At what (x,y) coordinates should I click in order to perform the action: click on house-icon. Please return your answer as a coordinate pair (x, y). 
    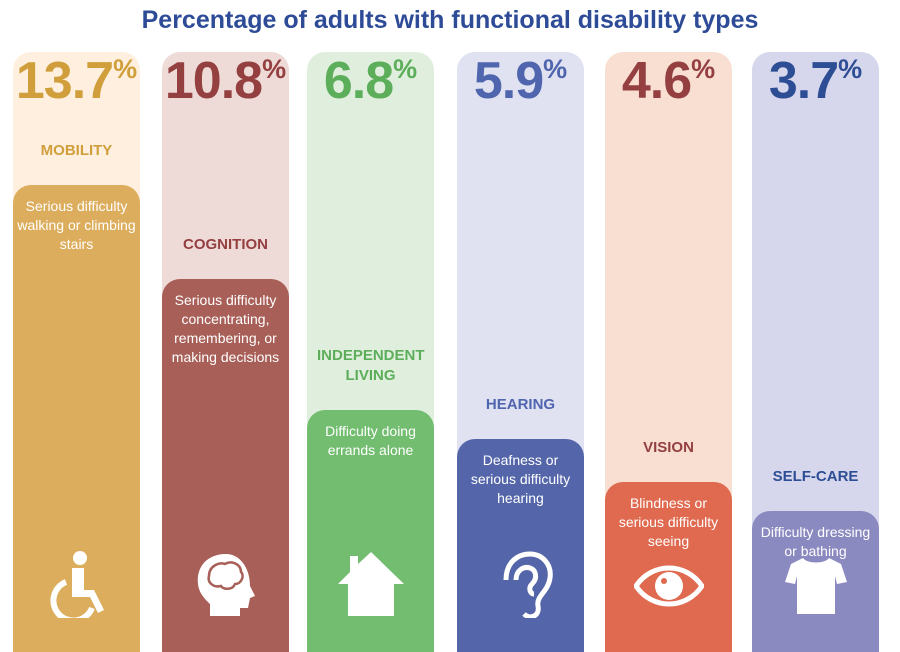
    Looking at the image, I should click on (370, 584).